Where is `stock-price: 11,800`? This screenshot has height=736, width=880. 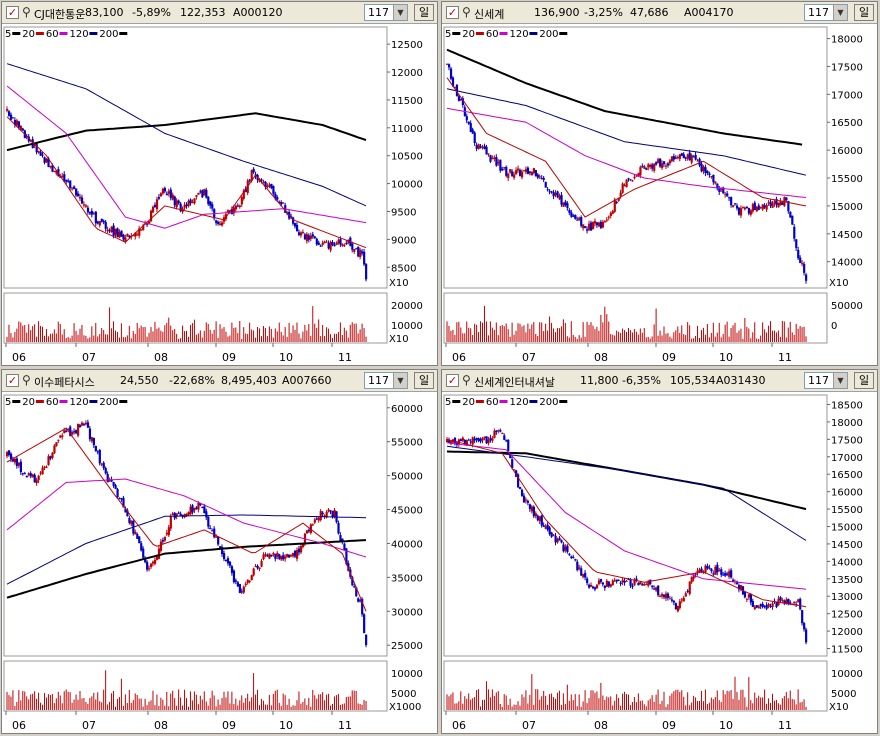
stock-price: 11,800 is located at coordinates (599, 380).